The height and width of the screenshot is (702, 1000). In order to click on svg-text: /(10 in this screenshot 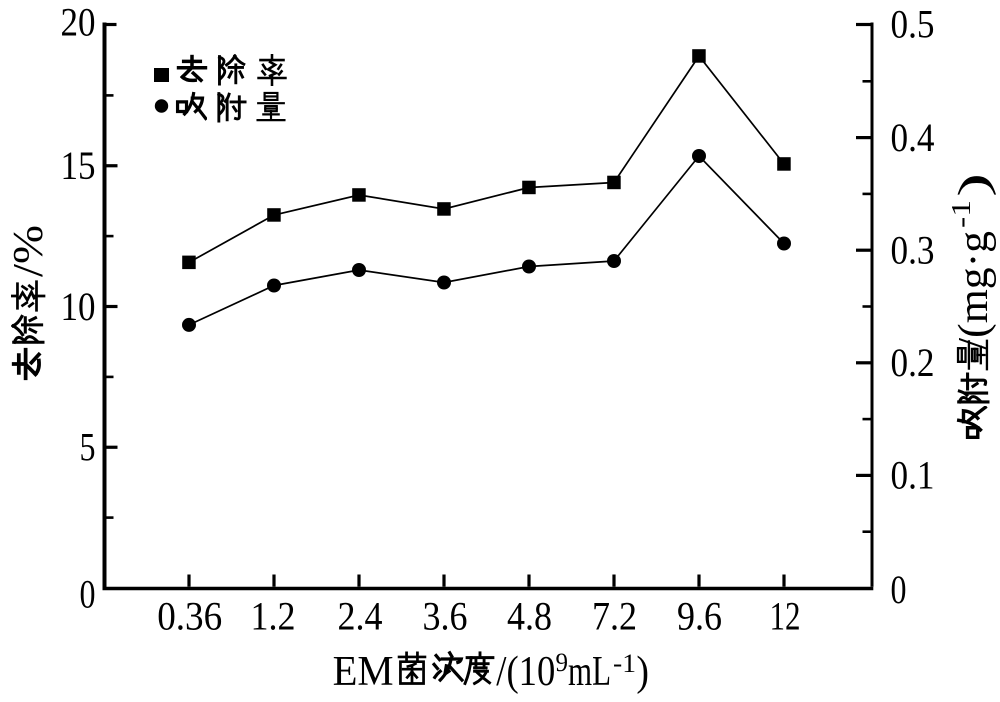, I will do `click(525, 672)`.